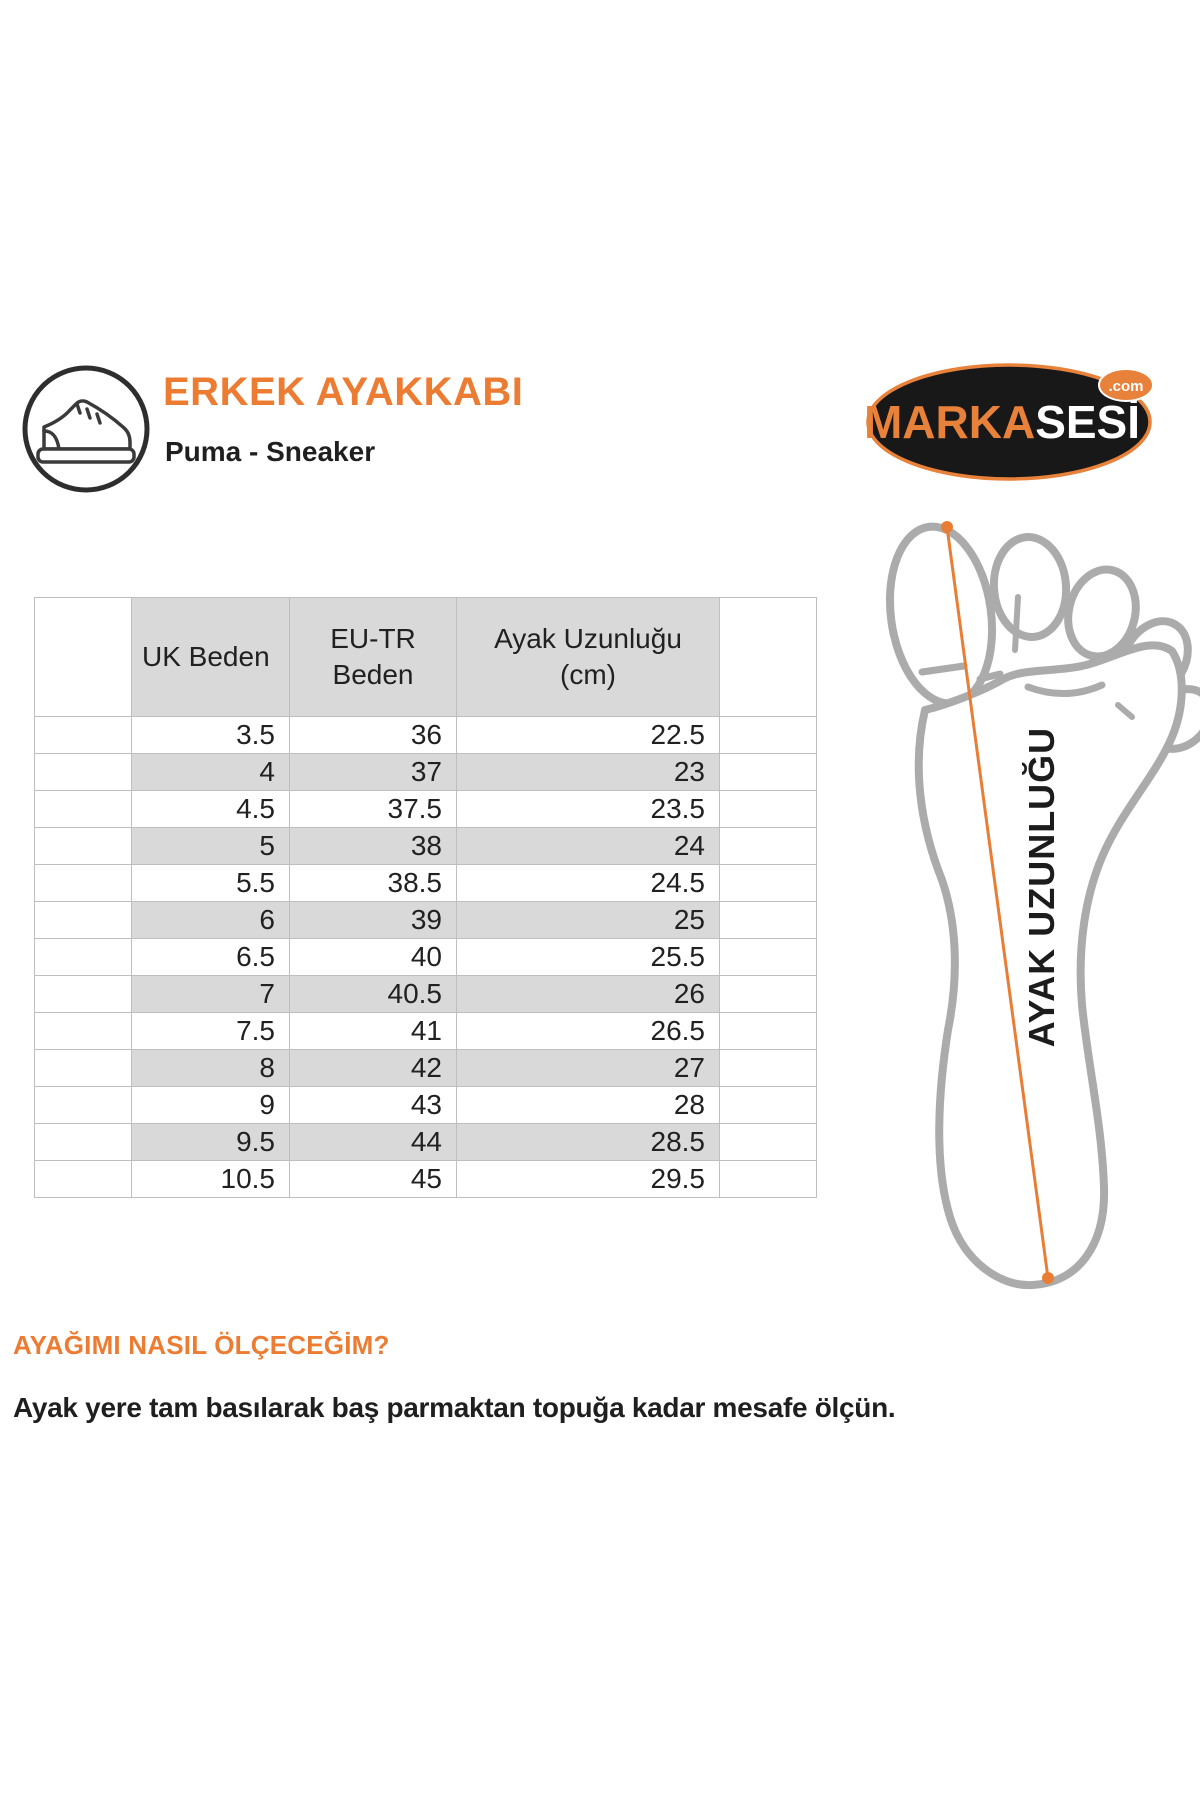 This screenshot has height=1800, width=1200. Describe the element at coordinates (373, 1068) in the screenshot. I see `size-cell: 42` at that location.